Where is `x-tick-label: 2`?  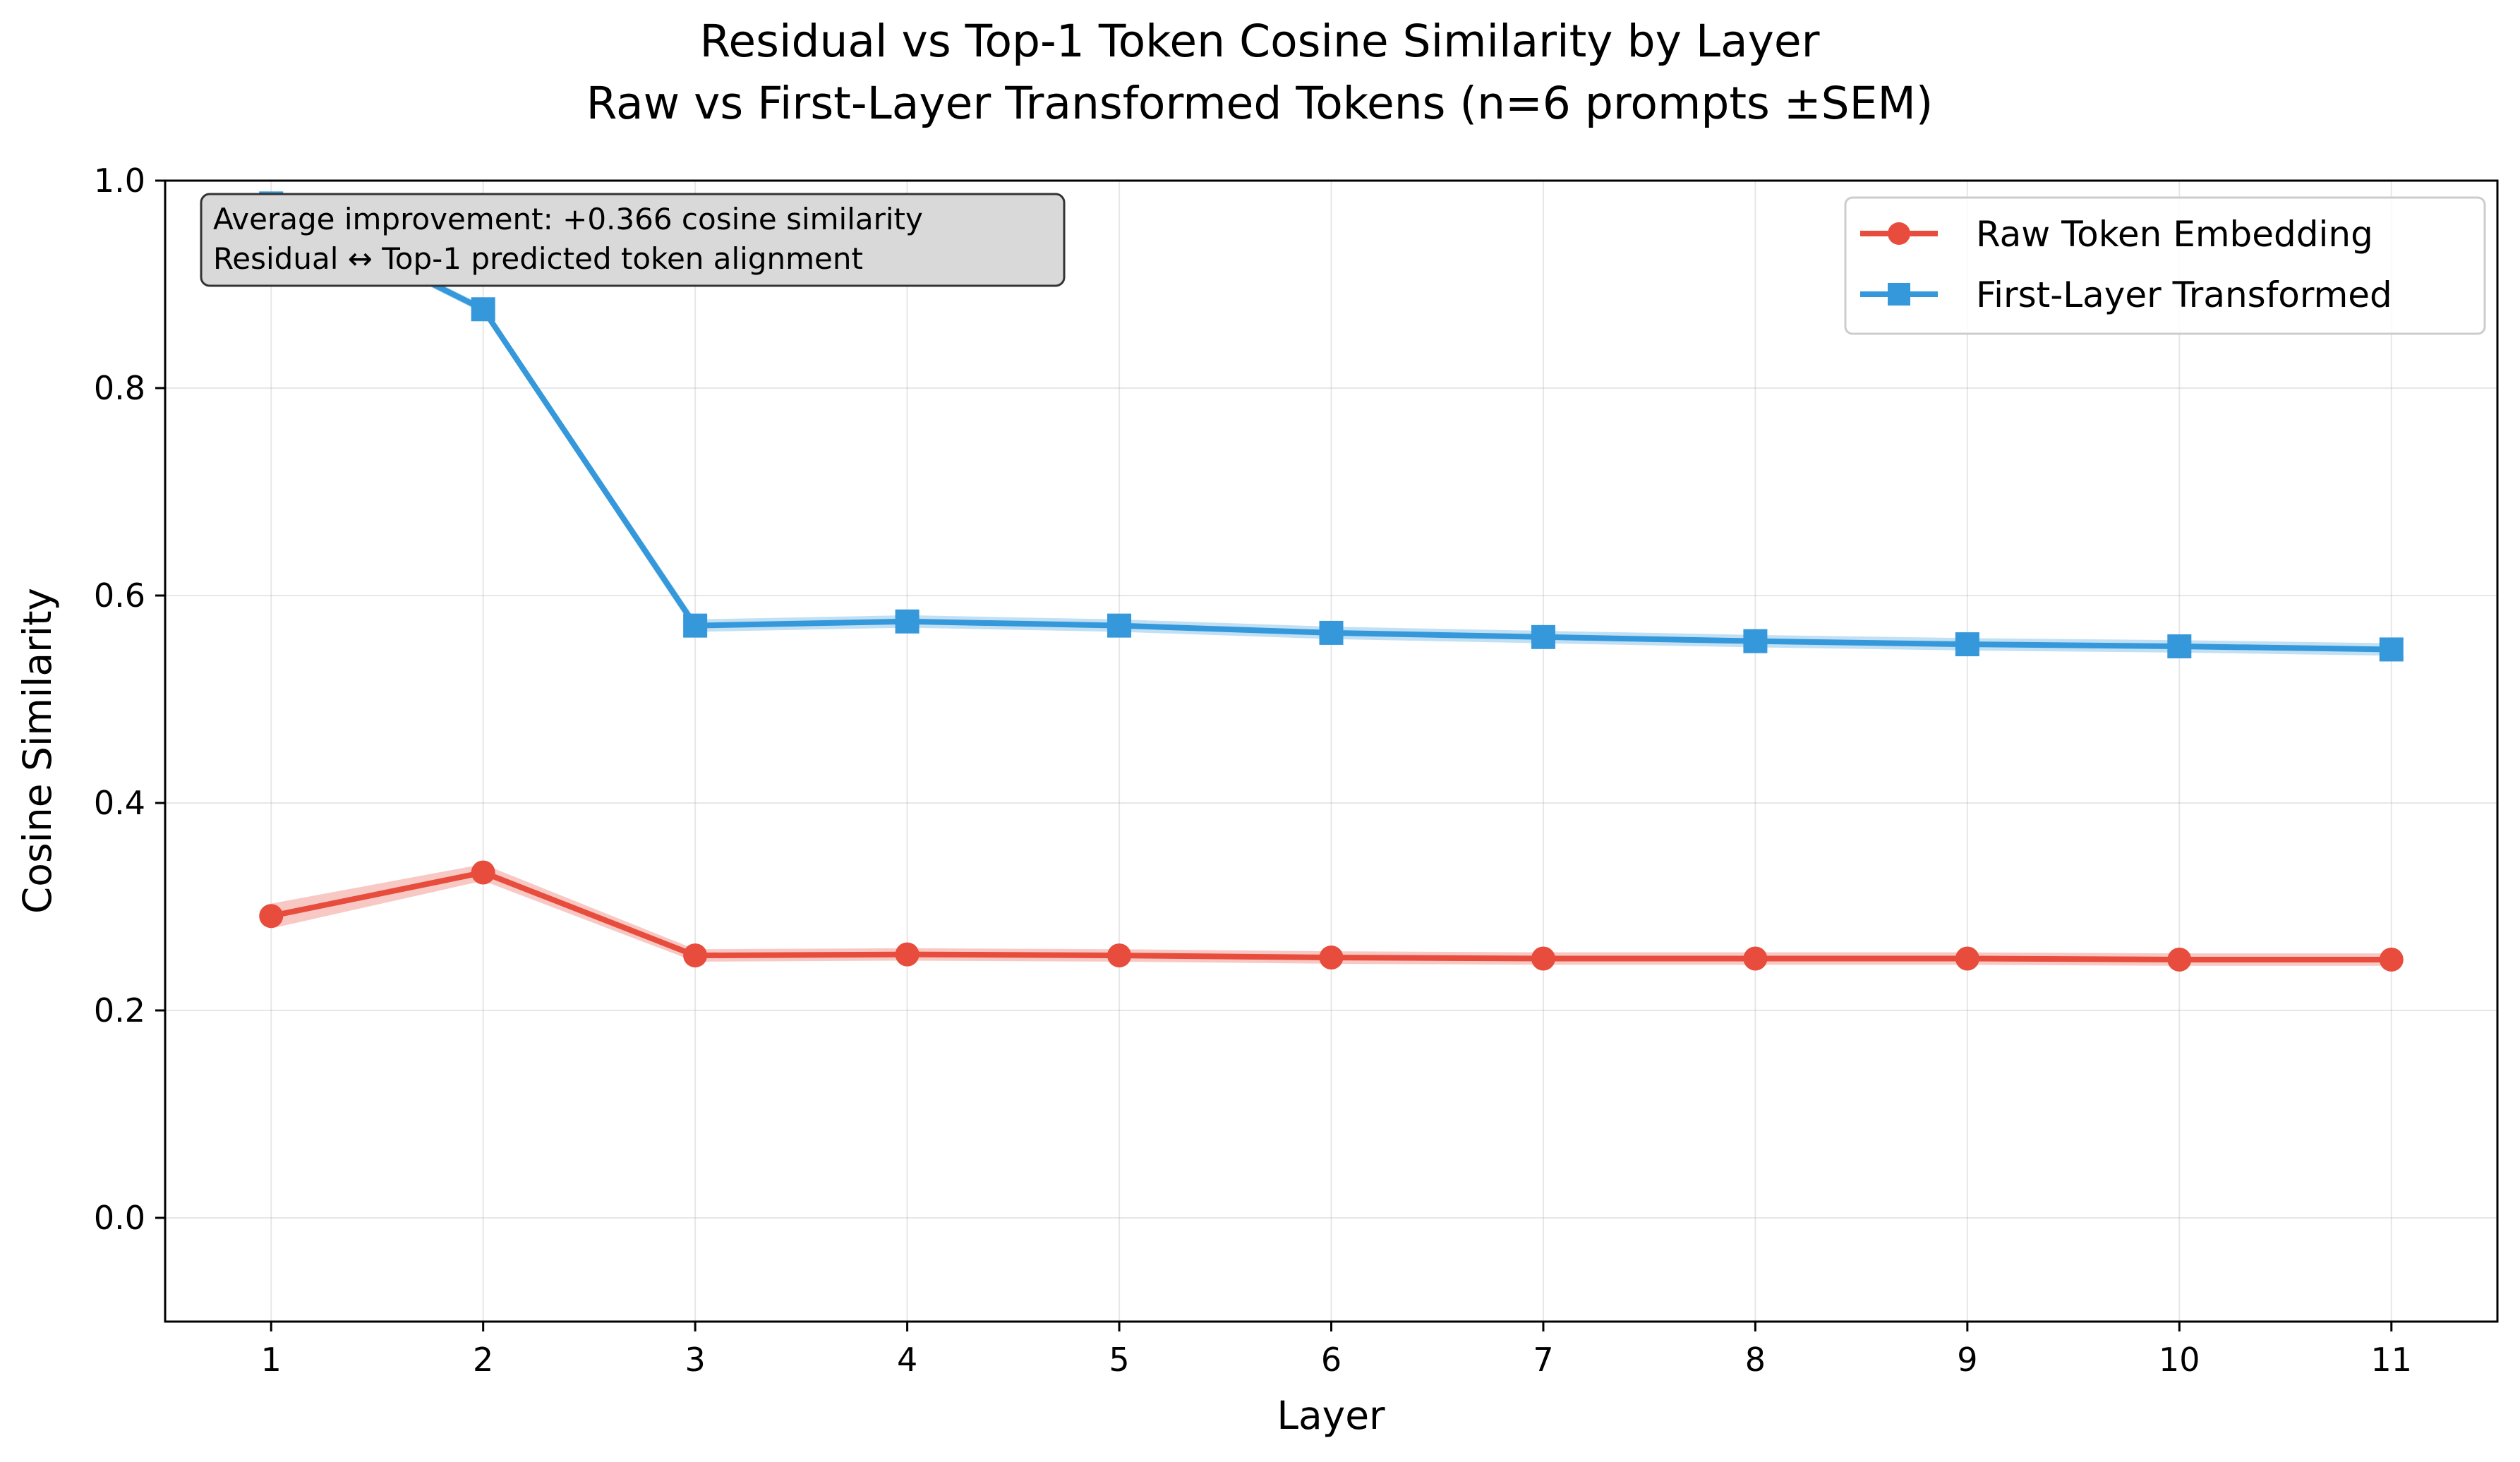 x-tick-label: 2 is located at coordinates (483, 1360).